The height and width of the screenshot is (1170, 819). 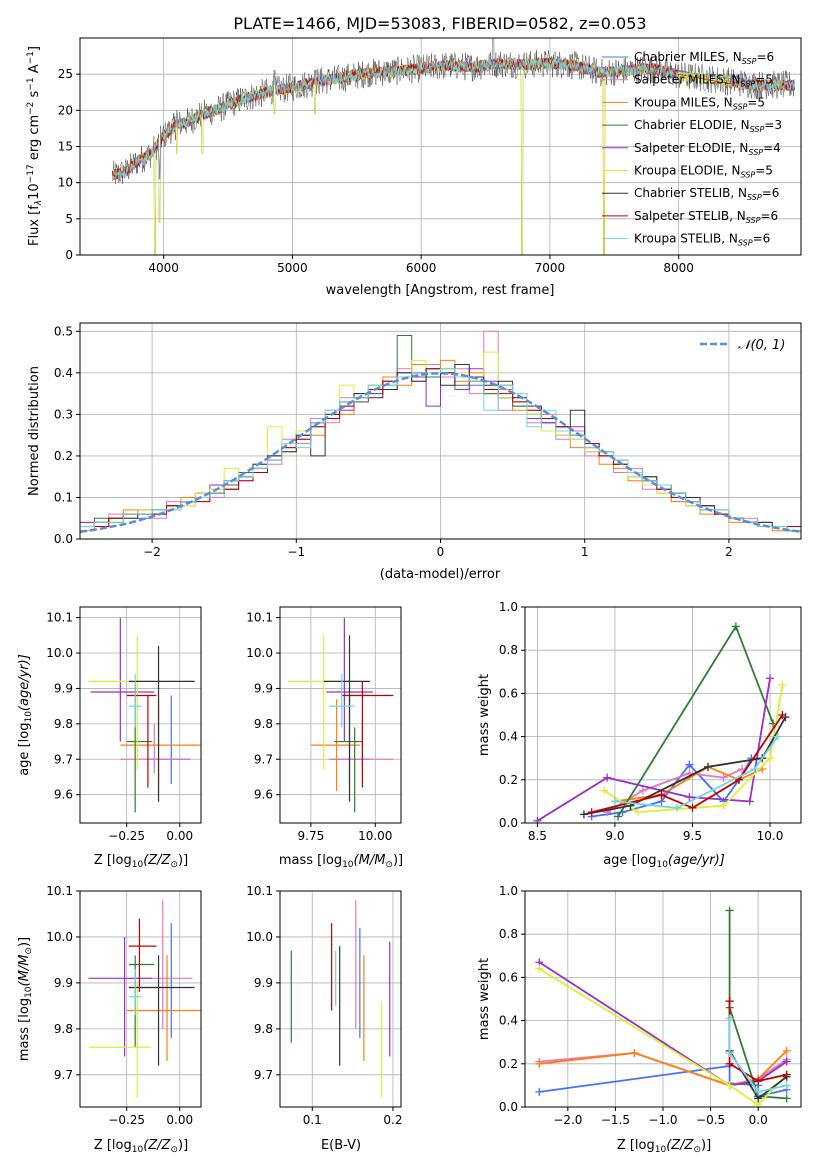 I want to click on tick-label-x: 0.00, so click(x=179, y=1120).